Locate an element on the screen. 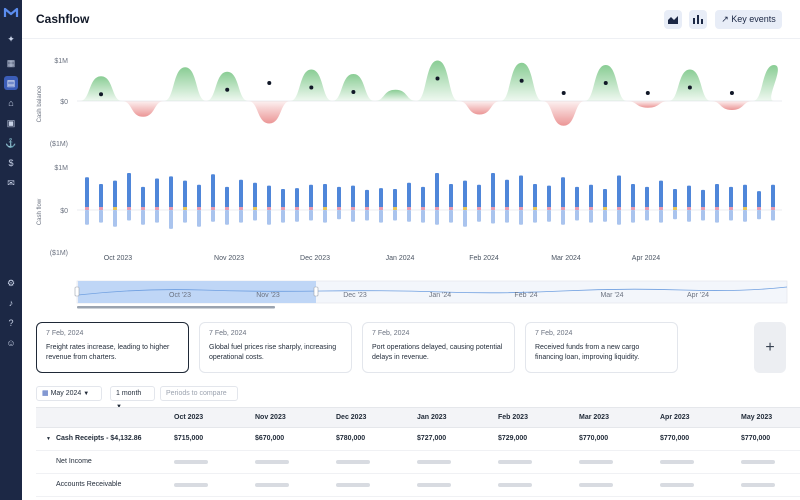 This screenshot has height=500, width=800. ledger-icon: ▤ is located at coordinates (11, 83).